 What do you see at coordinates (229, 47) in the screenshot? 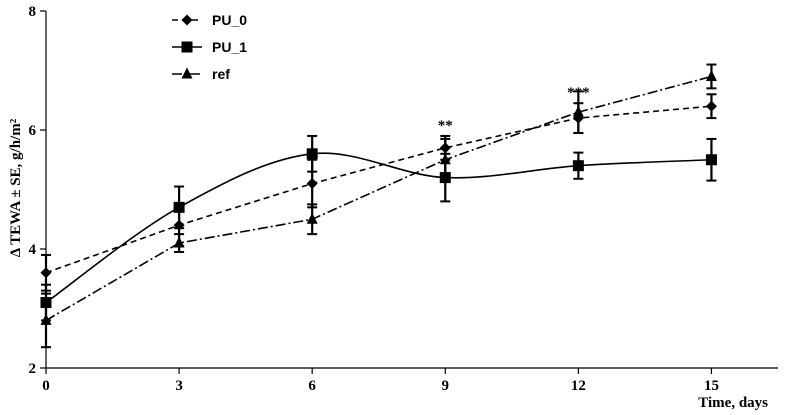
I see `legend-label: PU_1` at bounding box center [229, 47].